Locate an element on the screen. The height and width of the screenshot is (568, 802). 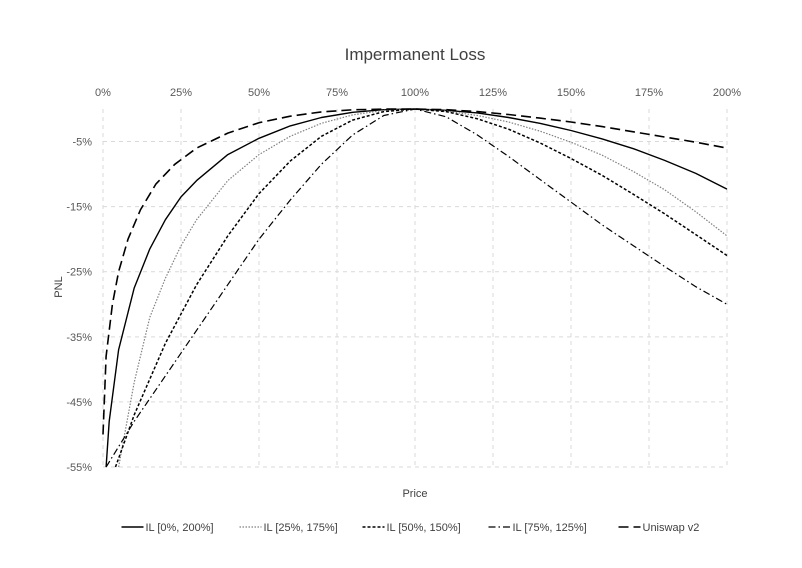
legend-item: Uniswap v2 is located at coordinates (659, 528).